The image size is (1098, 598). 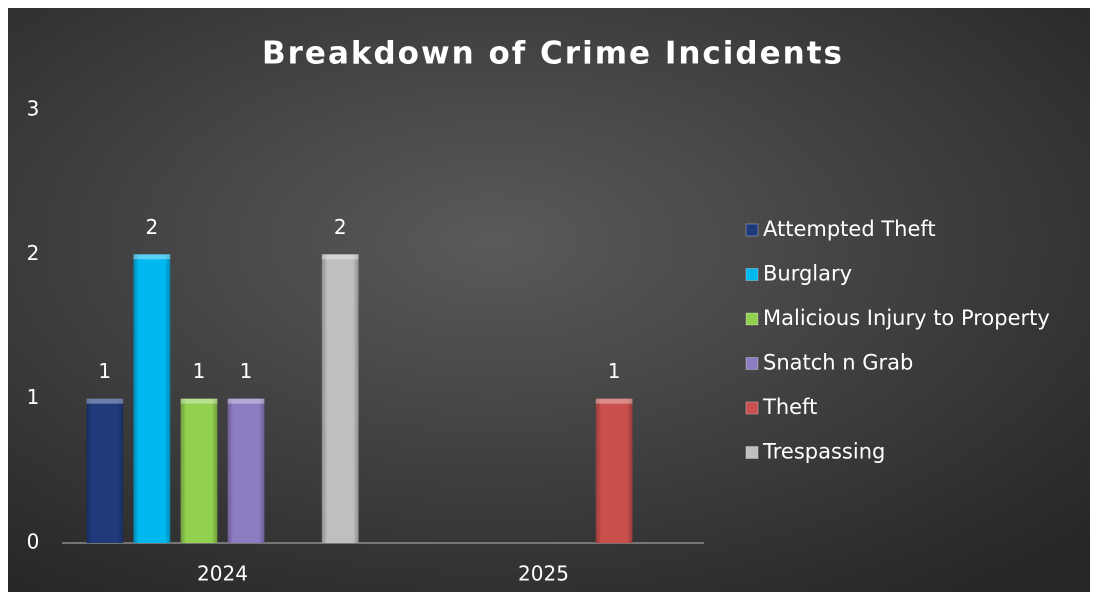 I want to click on x-tick-label: 2025, so click(x=543, y=574).